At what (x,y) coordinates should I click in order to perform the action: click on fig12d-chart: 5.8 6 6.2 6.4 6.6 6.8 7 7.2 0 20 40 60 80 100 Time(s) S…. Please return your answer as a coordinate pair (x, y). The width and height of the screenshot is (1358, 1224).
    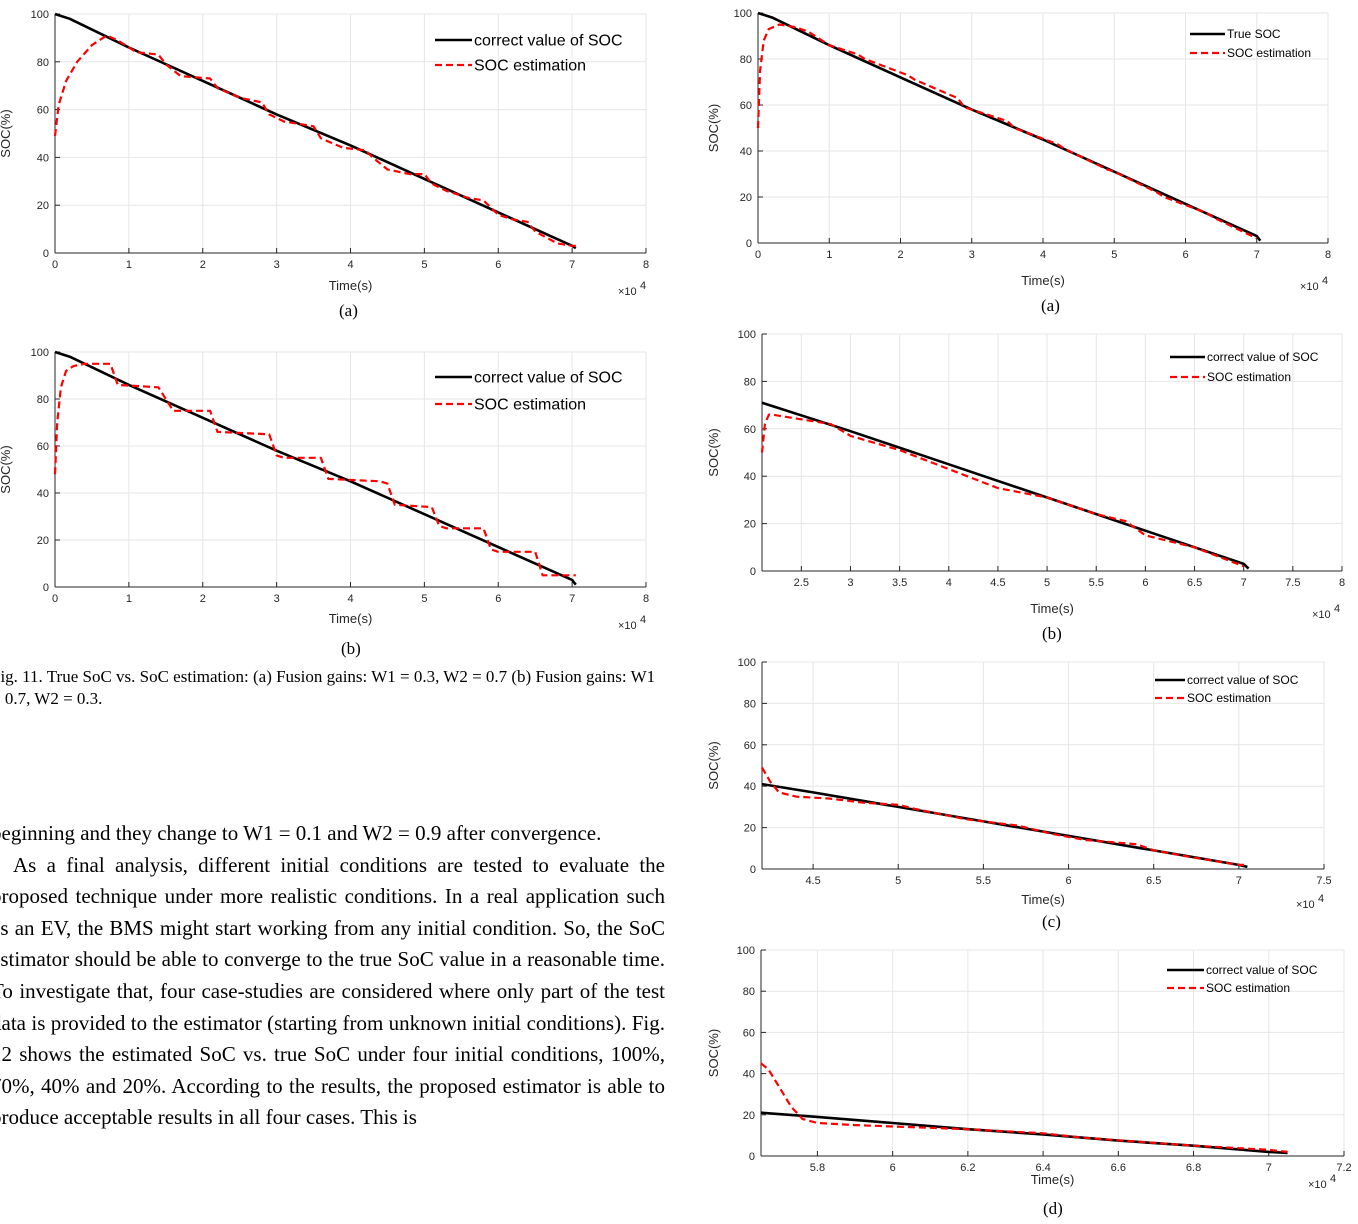
    Looking at the image, I should click on (1029, 1068).